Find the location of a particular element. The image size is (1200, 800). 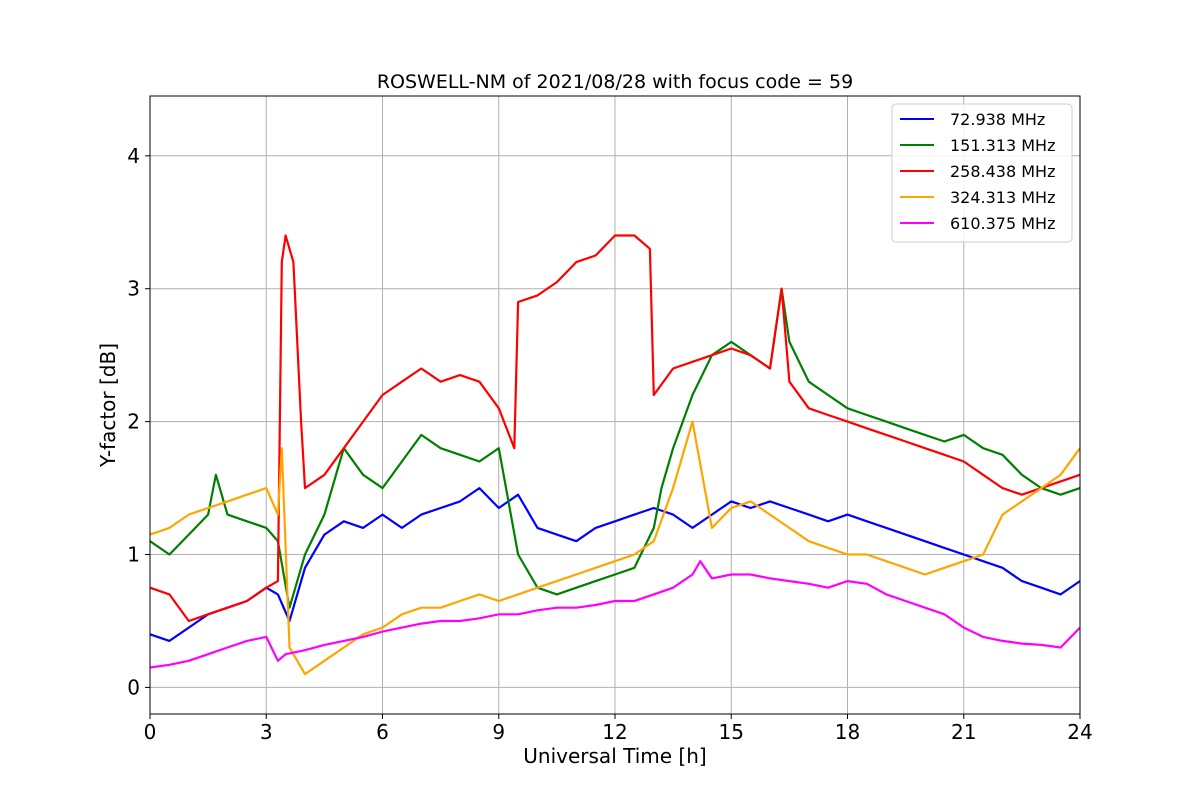

x-axis: 0 3 6 9 12 15 18 21 24 is located at coordinates (618, 729).